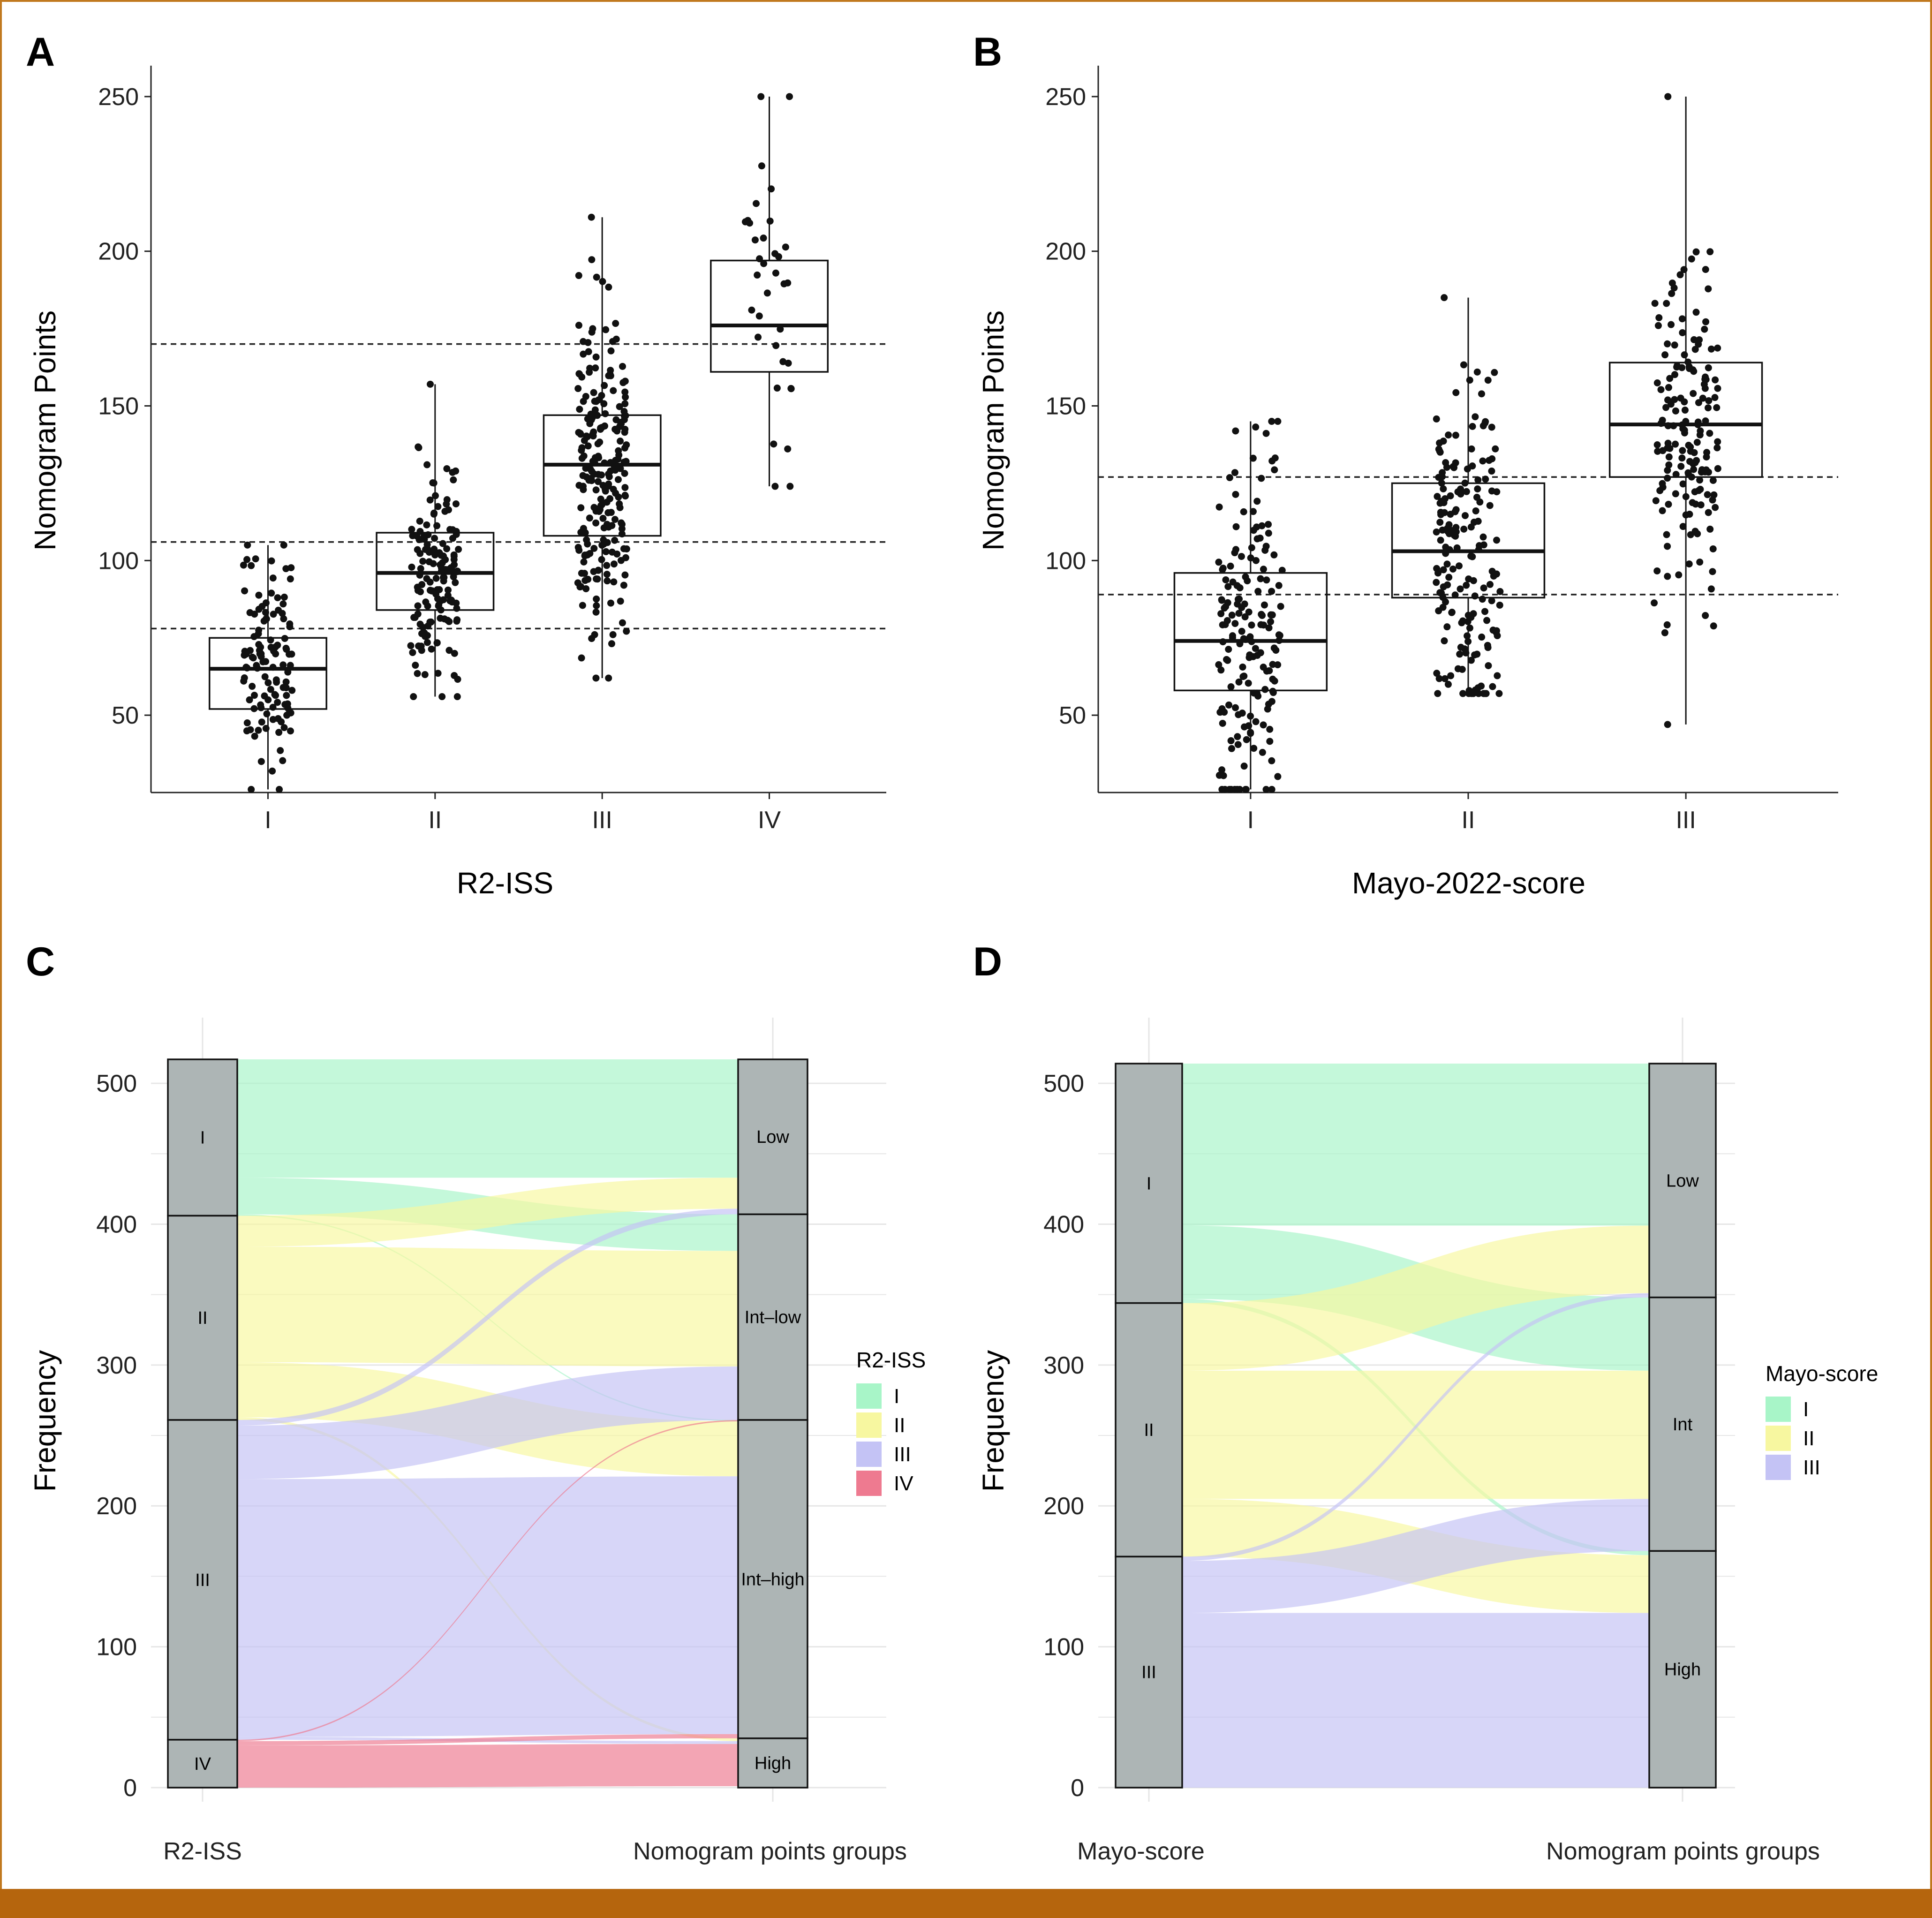 The height and width of the screenshot is (1918, 1932). I want to click on right-stratum-label: Int–high, so click(772, 1579).